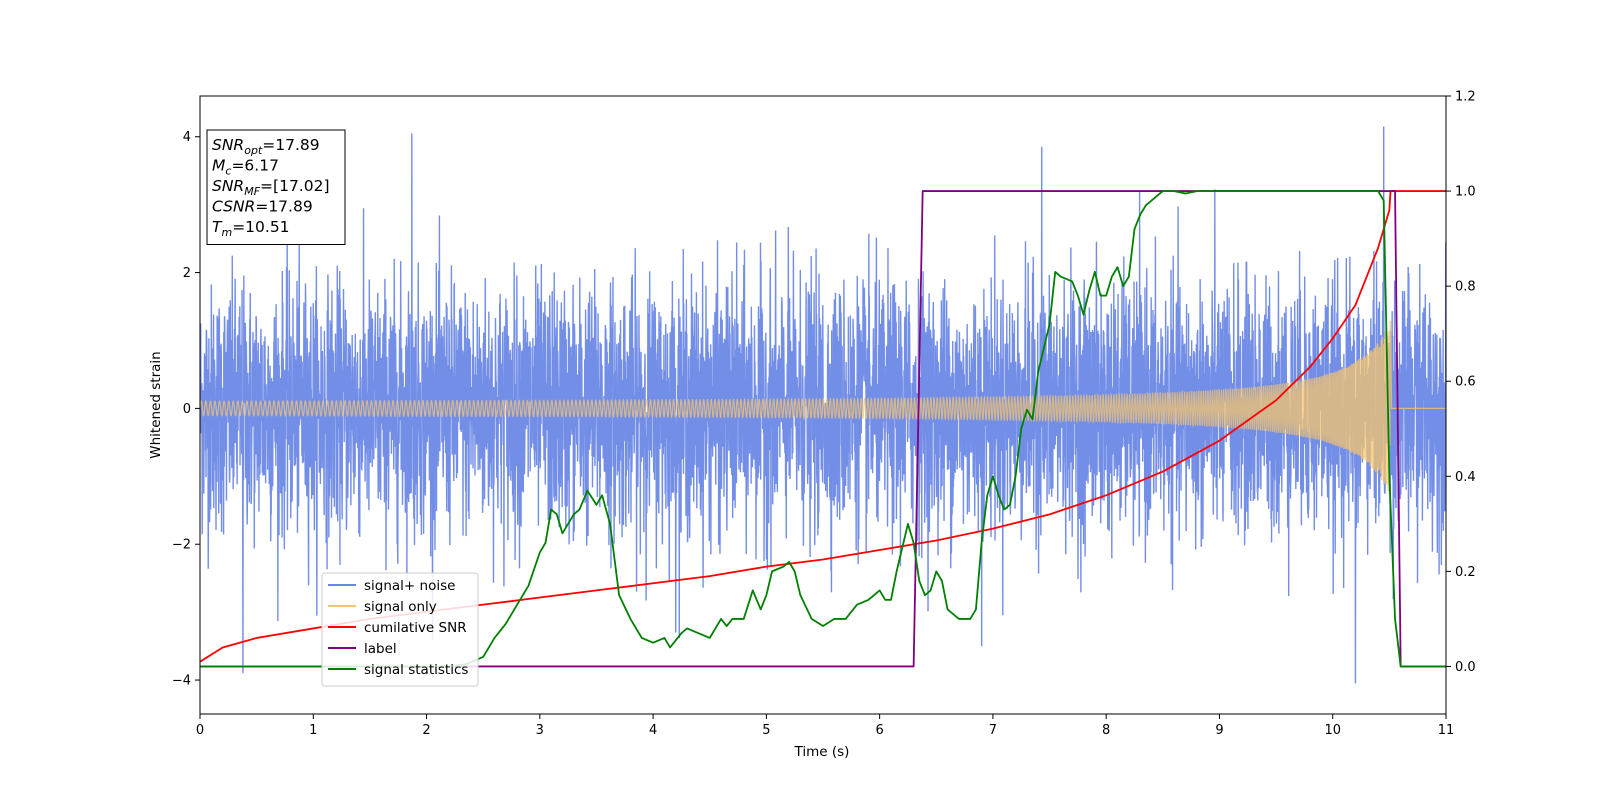  I want to click on y-right-tick-label: 1.2, so click(1465, 97).